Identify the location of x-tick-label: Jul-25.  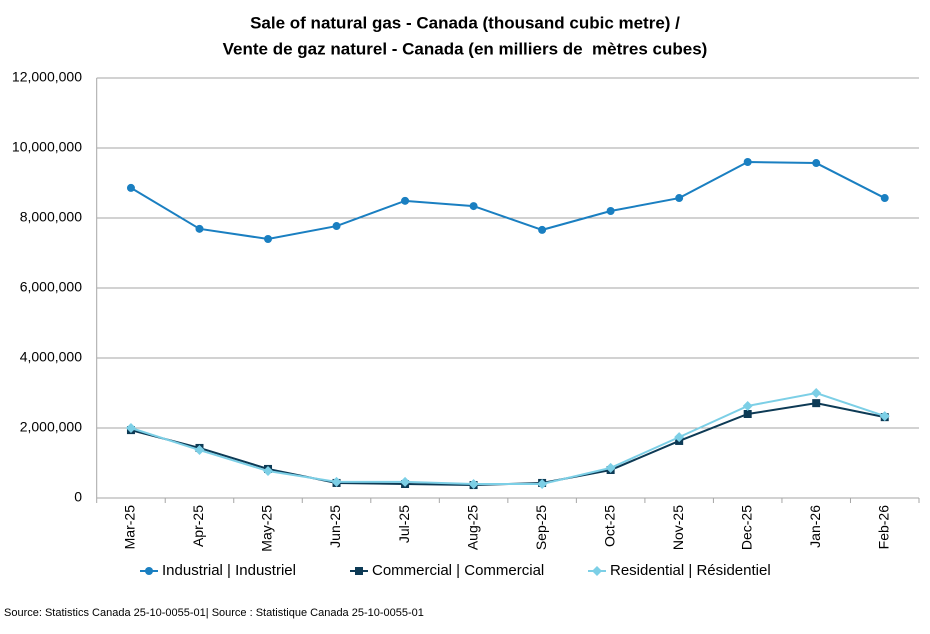
(404, 524).